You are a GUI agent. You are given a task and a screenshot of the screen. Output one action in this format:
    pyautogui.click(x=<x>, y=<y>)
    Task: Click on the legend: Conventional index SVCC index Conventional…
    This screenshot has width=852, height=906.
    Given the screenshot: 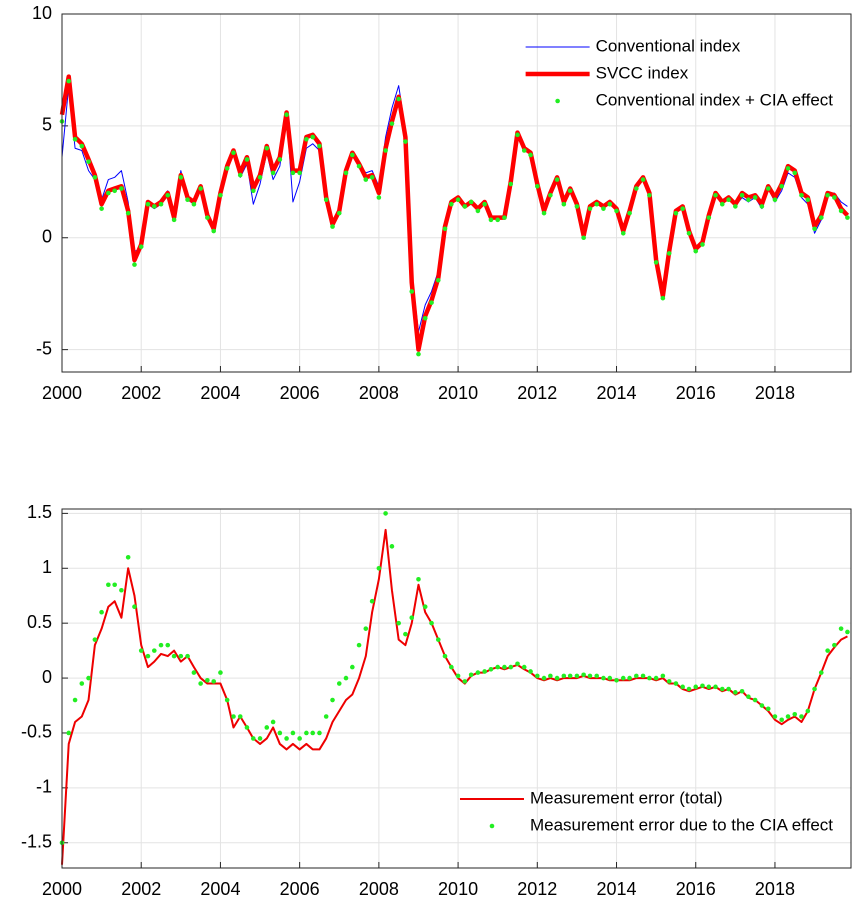 What is the action you would take?
    pyautogui.click(x=679, y=72)
    